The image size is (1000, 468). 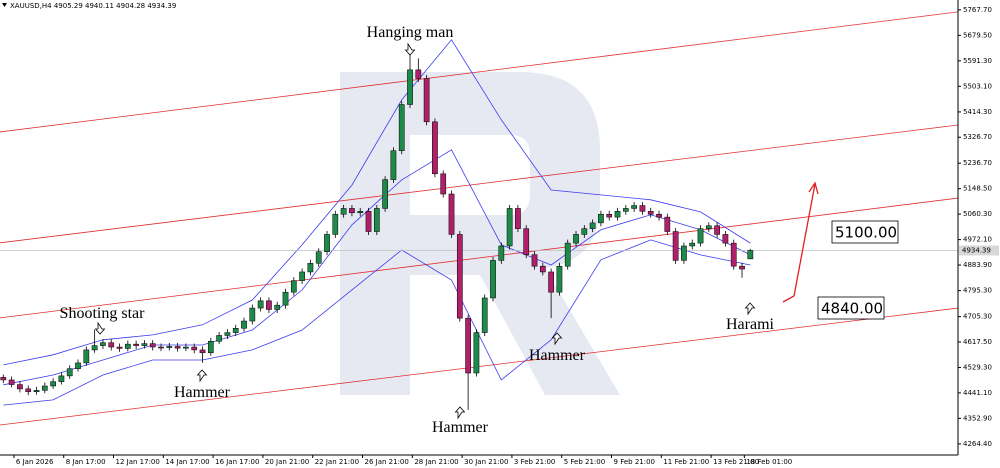 What do you see at coordinates (634, 462) in the screenshot?
I see `x-tick-label: 9 Feb 21:00` at bounding box center [634, 462].